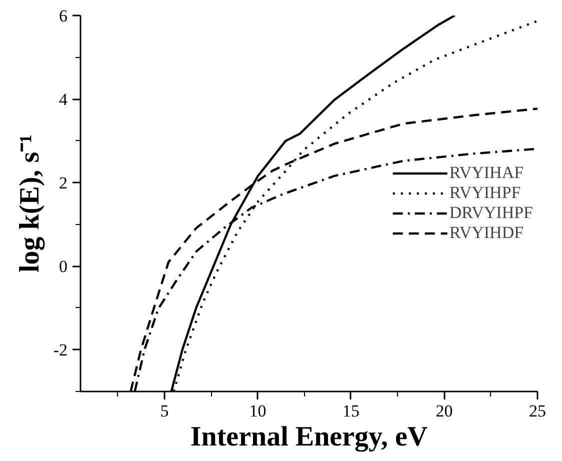  Describe the element at coordinates (537, 411) in the screenshot. I see `x-tick-label: 25` at that location.